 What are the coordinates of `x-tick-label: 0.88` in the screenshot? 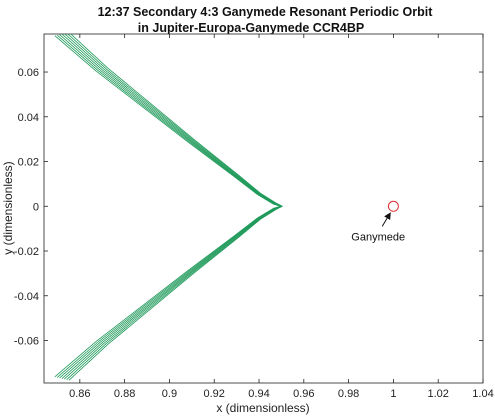 It's located at (124, 394).